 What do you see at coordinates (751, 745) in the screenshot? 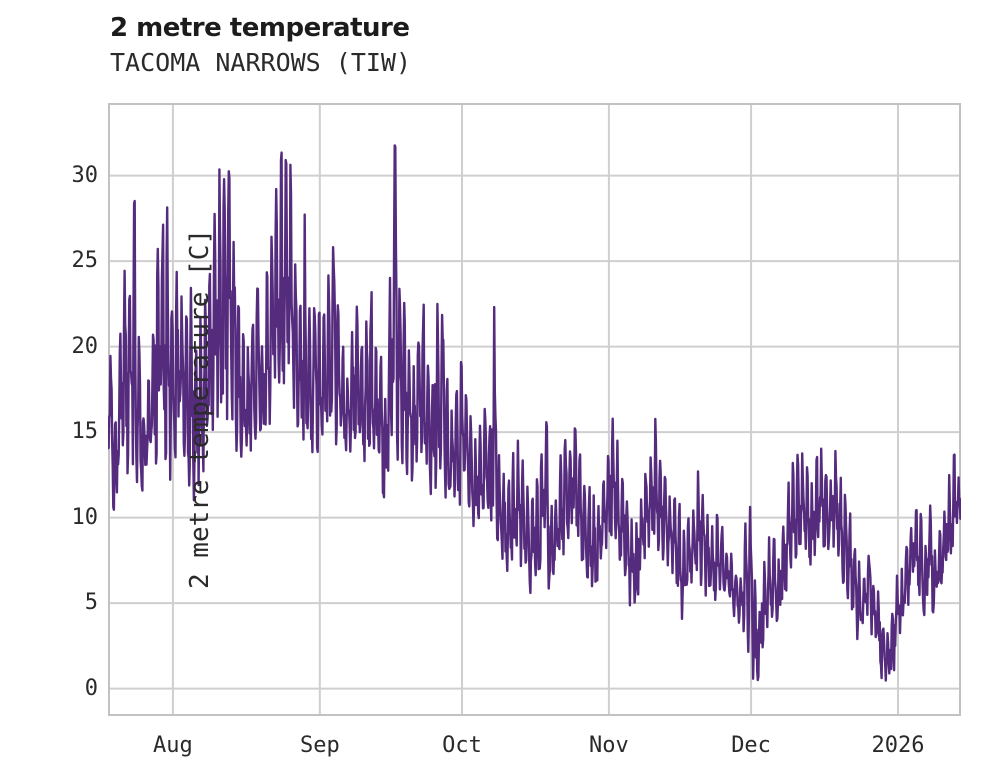
I see `x-tick-label: Dec` at bounding box center [751, 745].